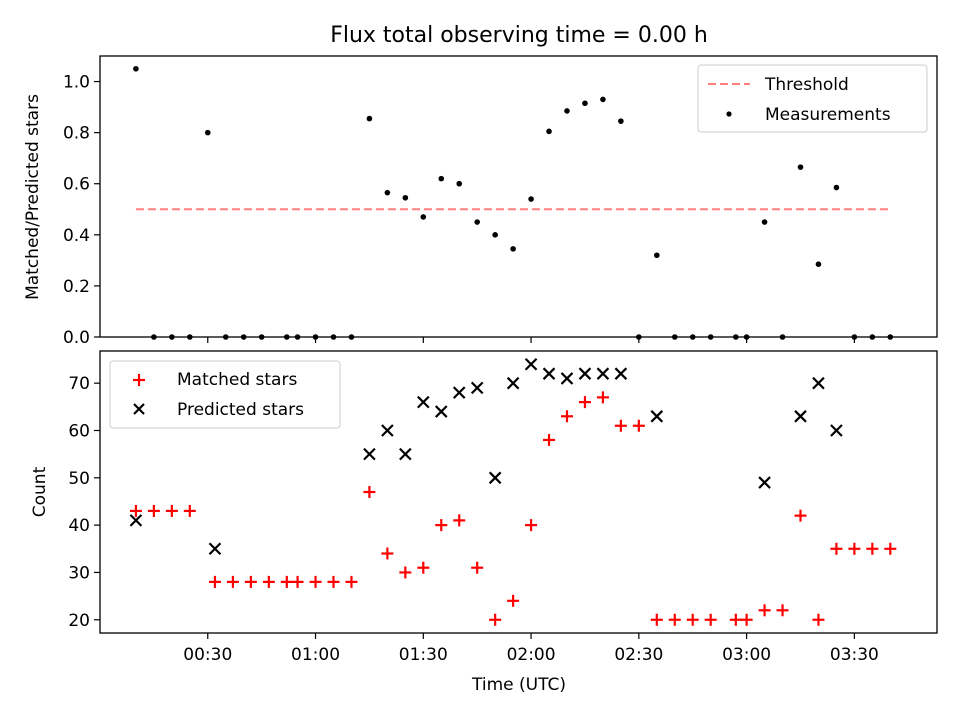  What do you see at coordinates (76, 83) in the screenshot?
I see `y-tick-label: 1.0` at bounding box center [76, 83].